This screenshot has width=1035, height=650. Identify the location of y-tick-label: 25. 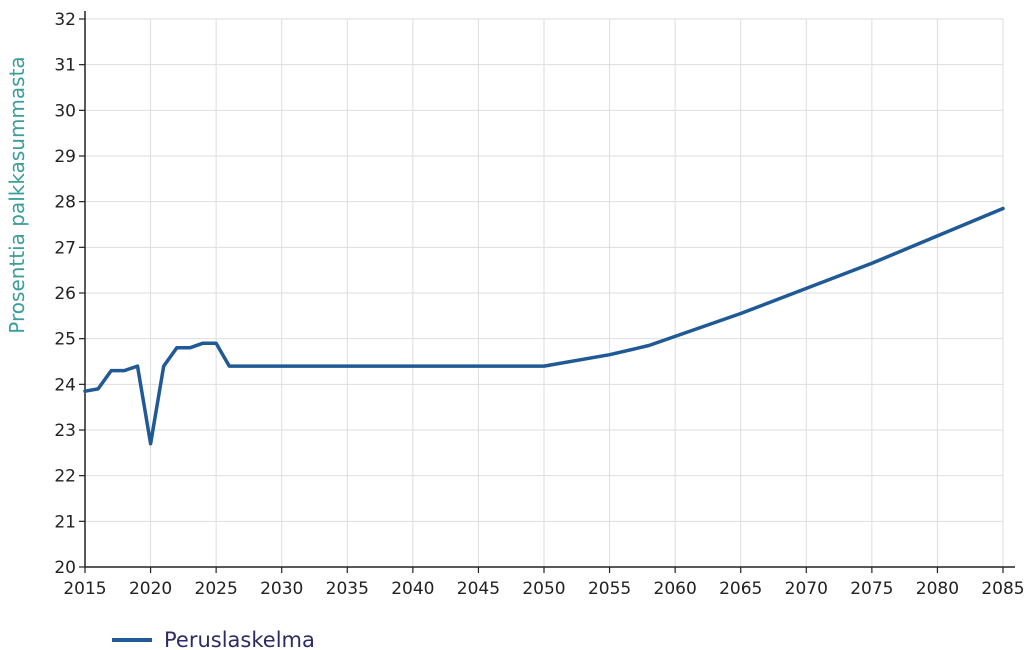
(65, 340).